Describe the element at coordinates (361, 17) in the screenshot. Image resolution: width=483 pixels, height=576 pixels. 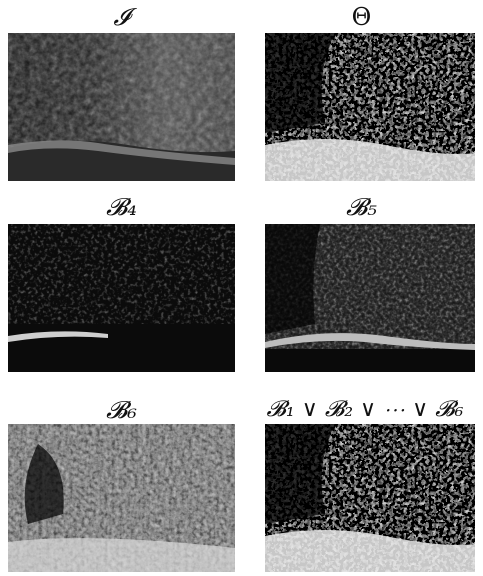
I see `caption-threshold: Θ` at that location.